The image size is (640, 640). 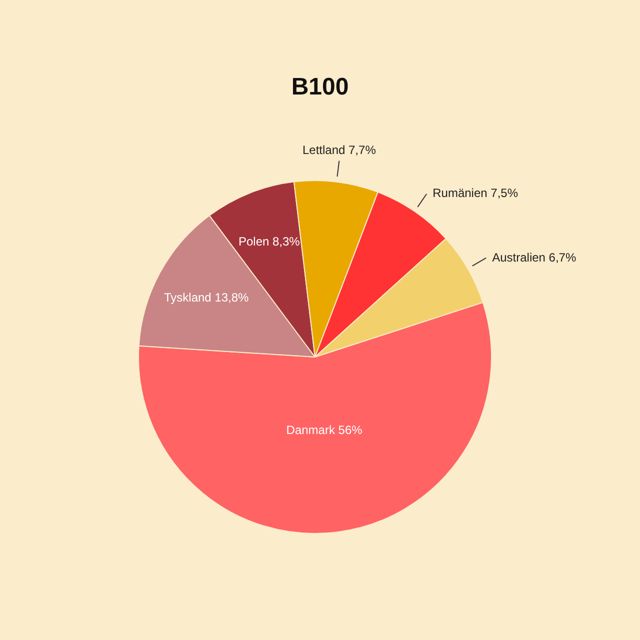 I want to click on slice-label: Lettland 7,7%, so click(x=339, y=150).